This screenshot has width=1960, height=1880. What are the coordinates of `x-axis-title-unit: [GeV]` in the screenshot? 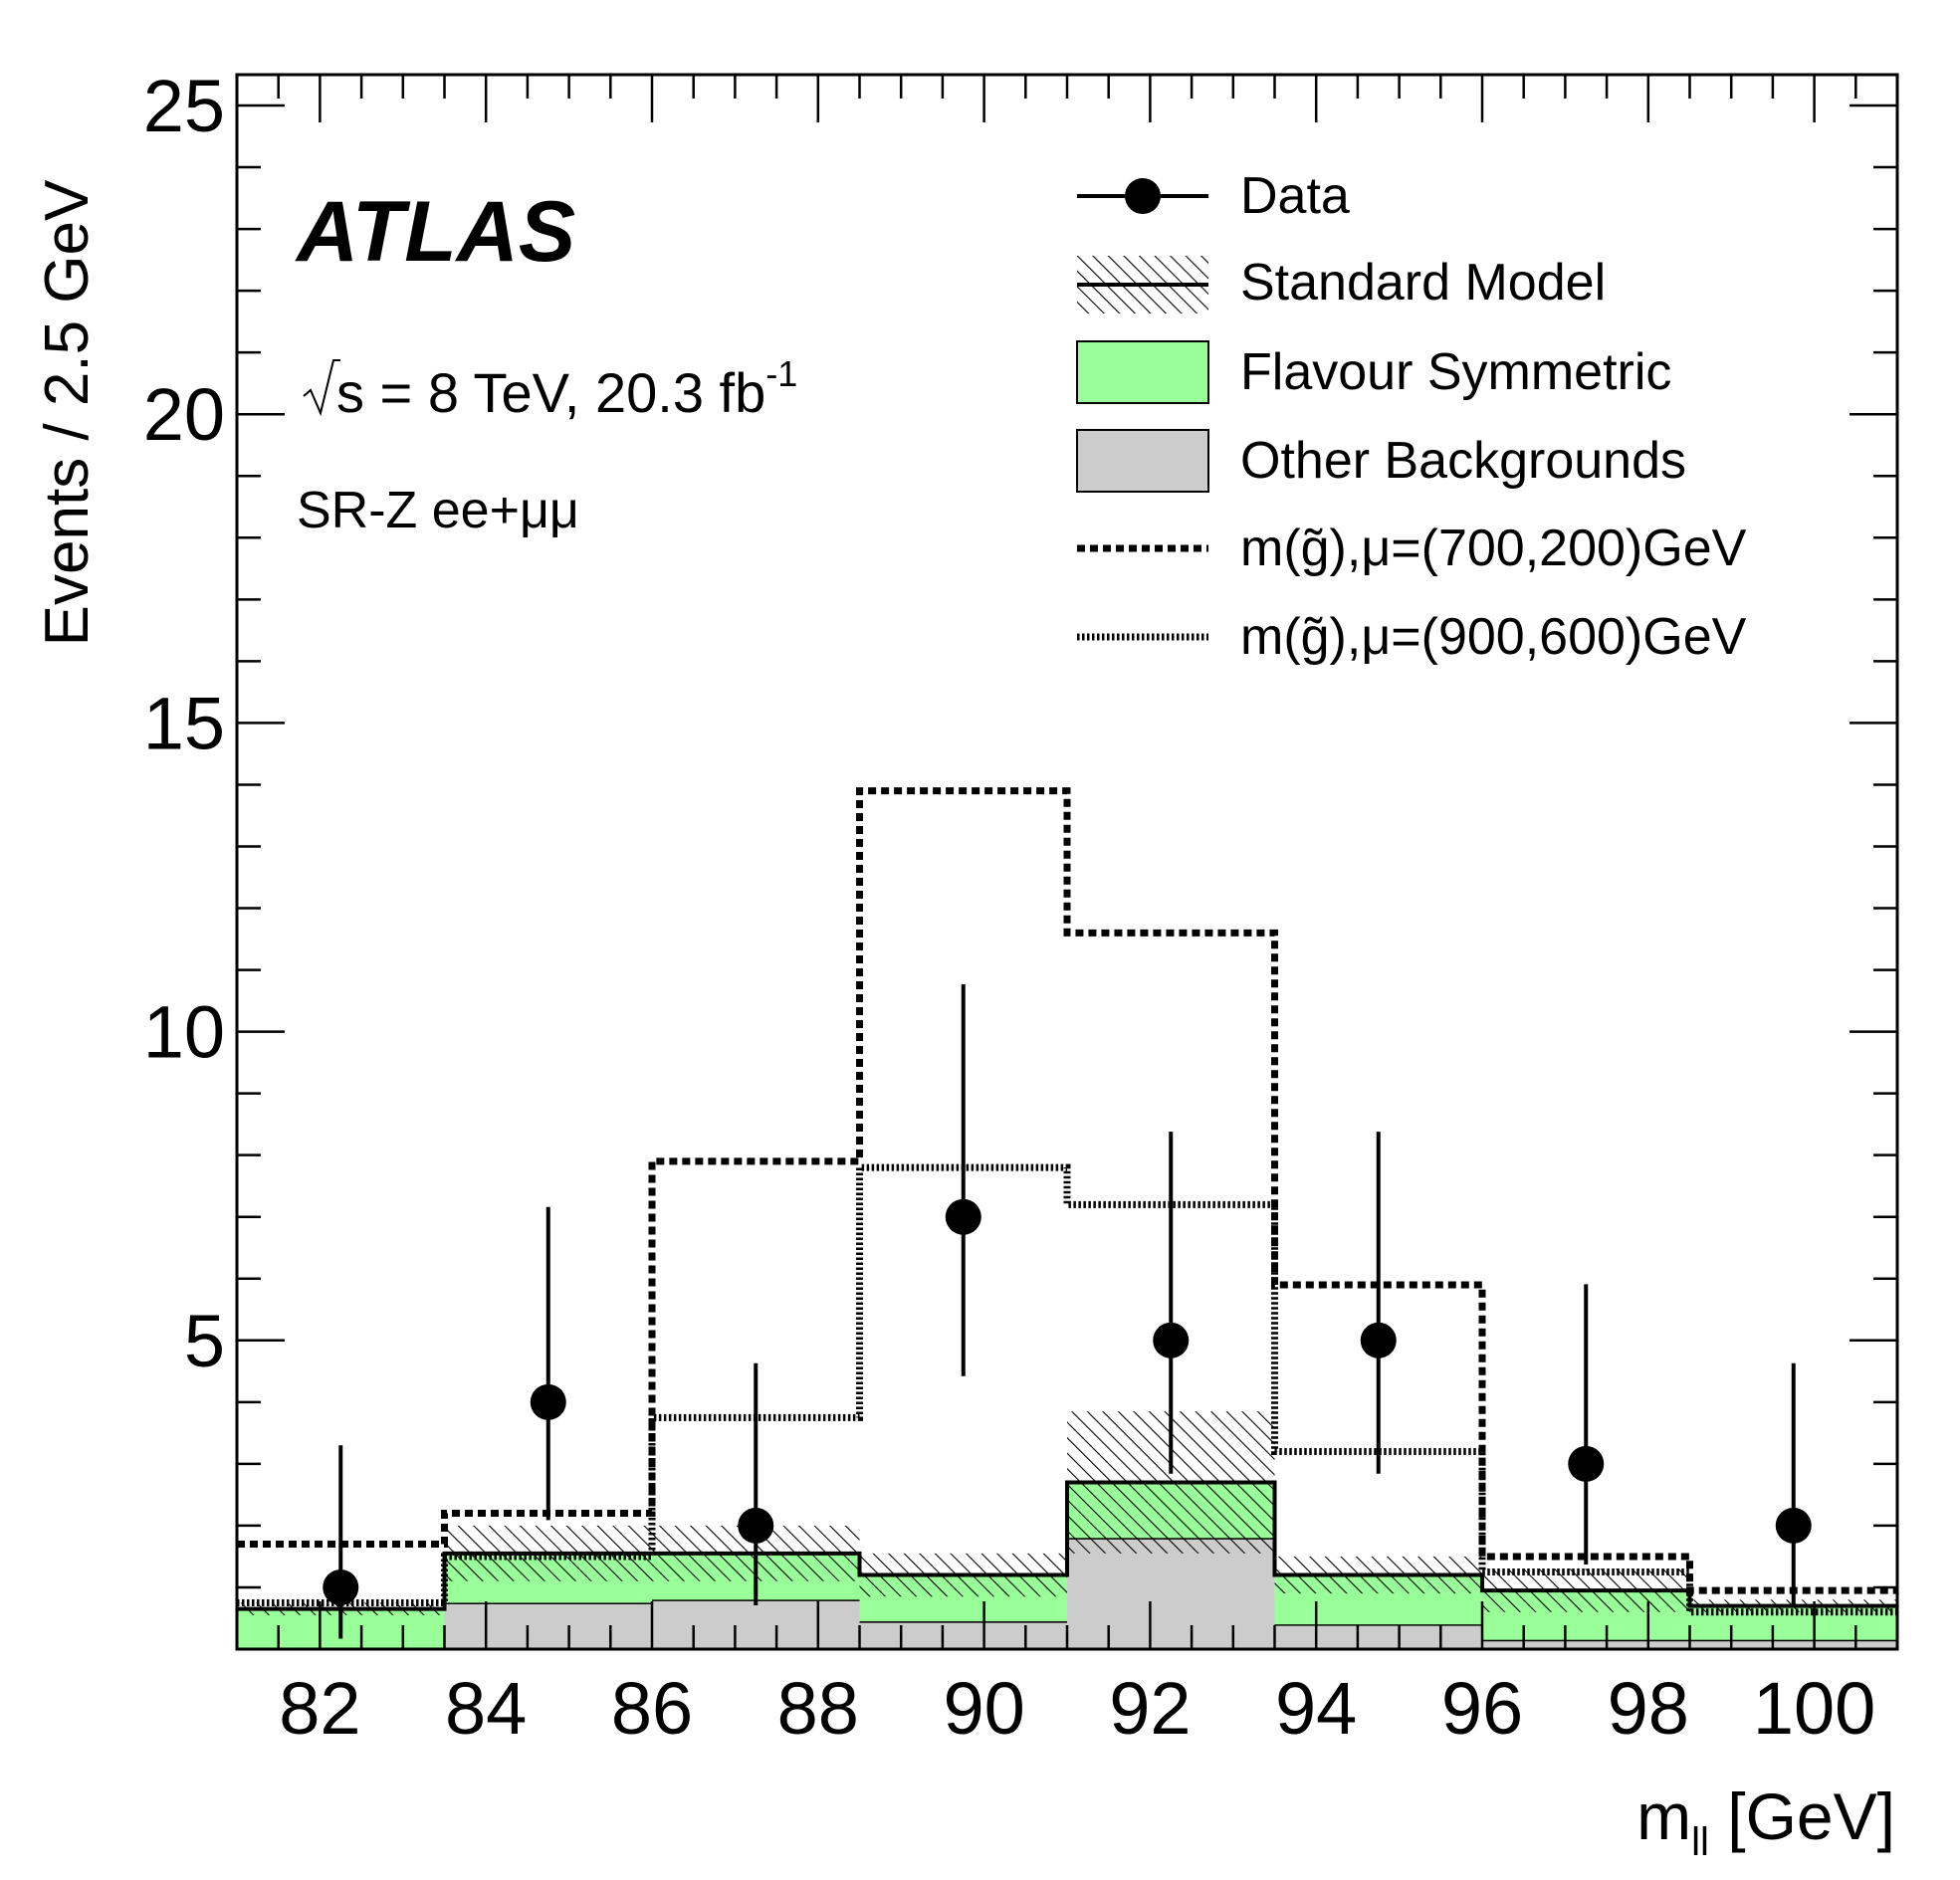 It's located at (1802, 1816).